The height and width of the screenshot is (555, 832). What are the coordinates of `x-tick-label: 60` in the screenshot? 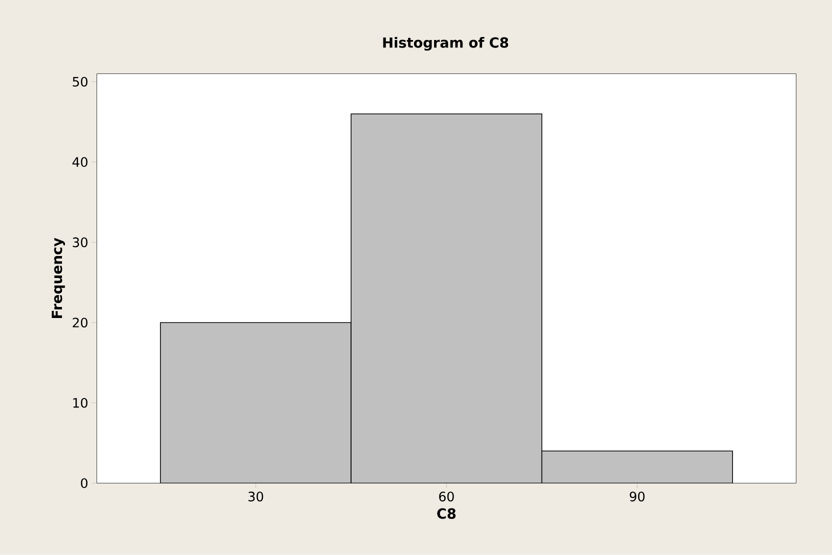 It's located at (446, 497).